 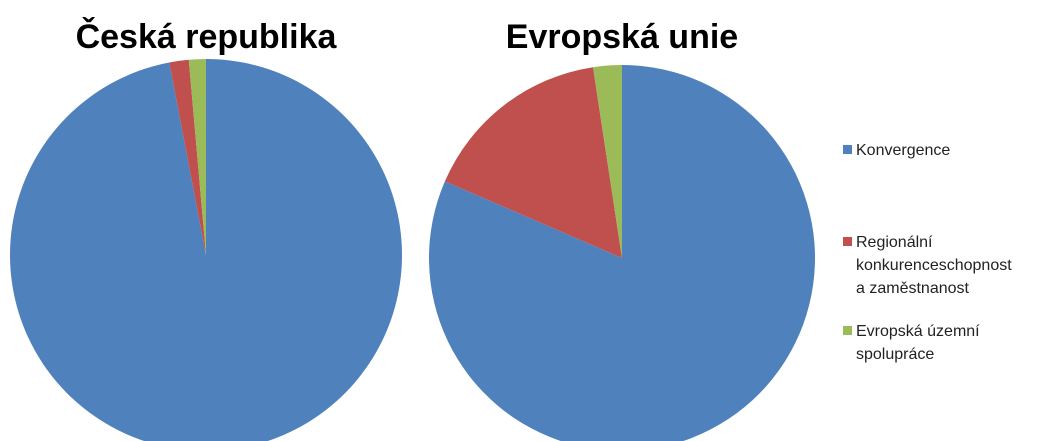 What do you see at coordinates (918, 343) in the screenshot?
I see `legend-label: Evropská územní spolupráce` at bounding box center [918, 343].